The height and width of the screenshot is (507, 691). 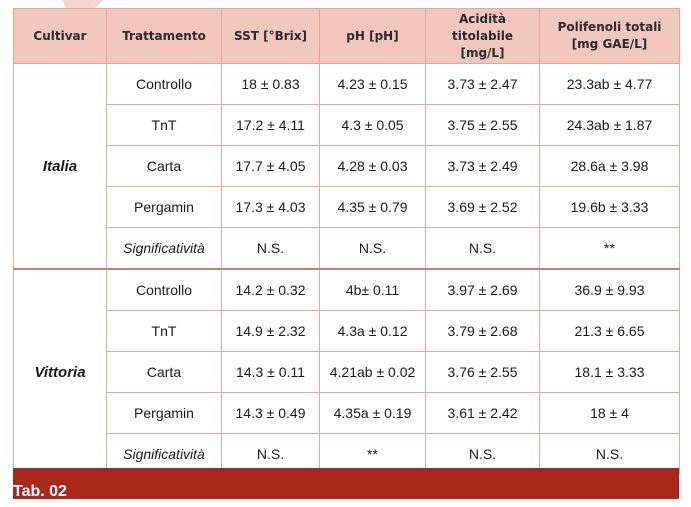 What do you see at coordinates (609, 248) in the screenshot?
I see `polifenoli-cell: **` at bounding box center [609, 248].